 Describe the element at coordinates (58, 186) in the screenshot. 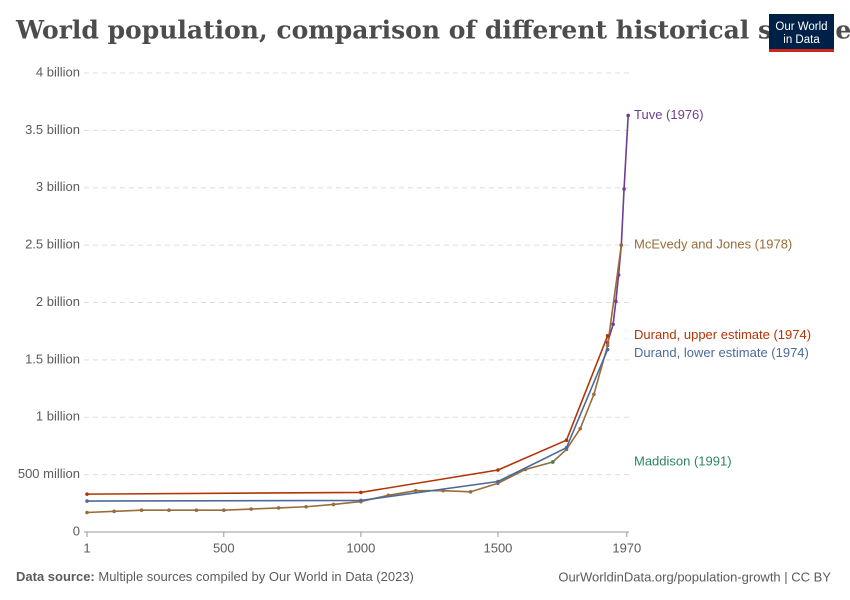

I see `y-tick-label: 3 billion` at that location.